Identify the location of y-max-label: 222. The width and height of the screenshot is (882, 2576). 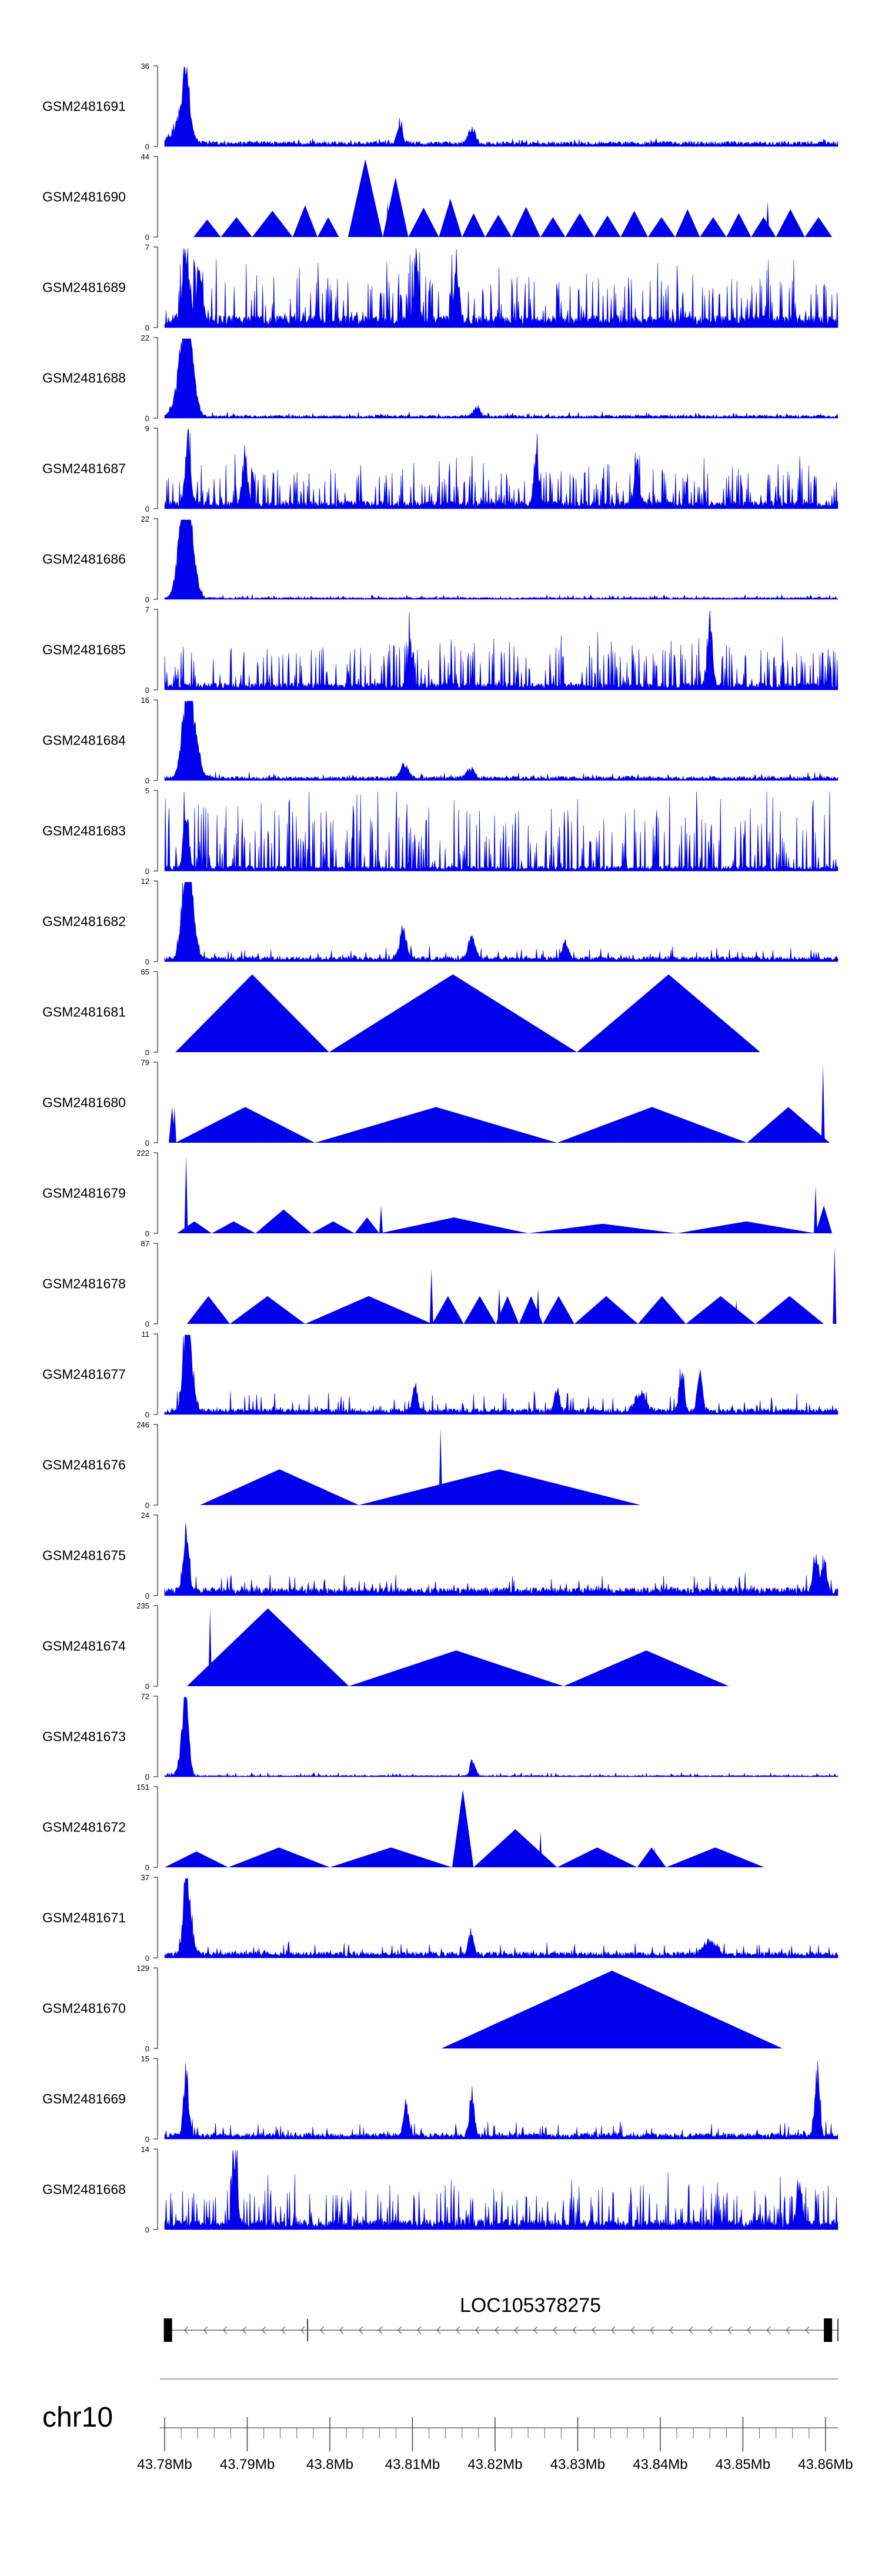
(142, 1153).